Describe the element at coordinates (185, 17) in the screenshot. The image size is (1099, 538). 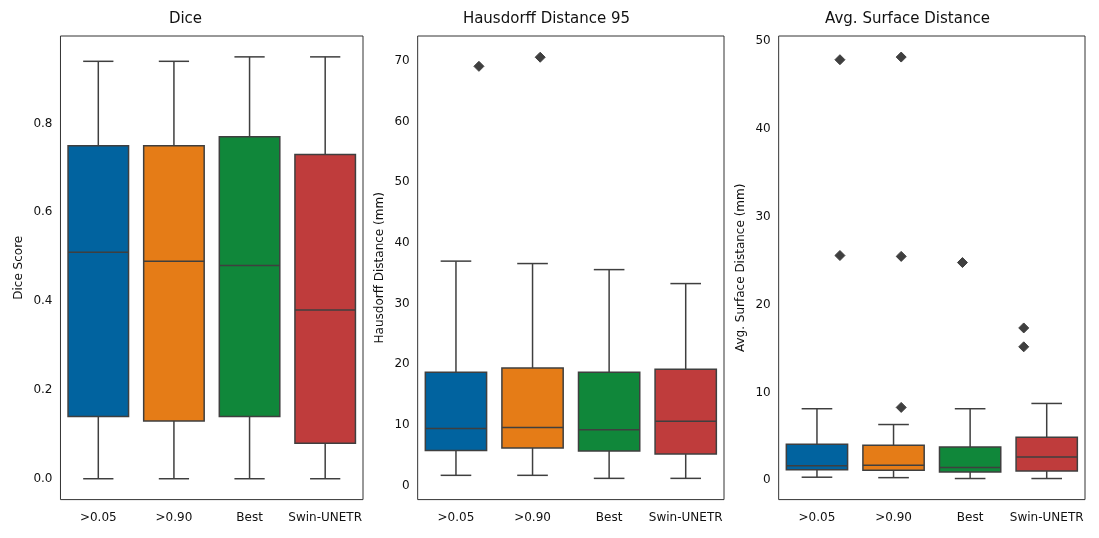
I see `chart-title: Dice` at that location.